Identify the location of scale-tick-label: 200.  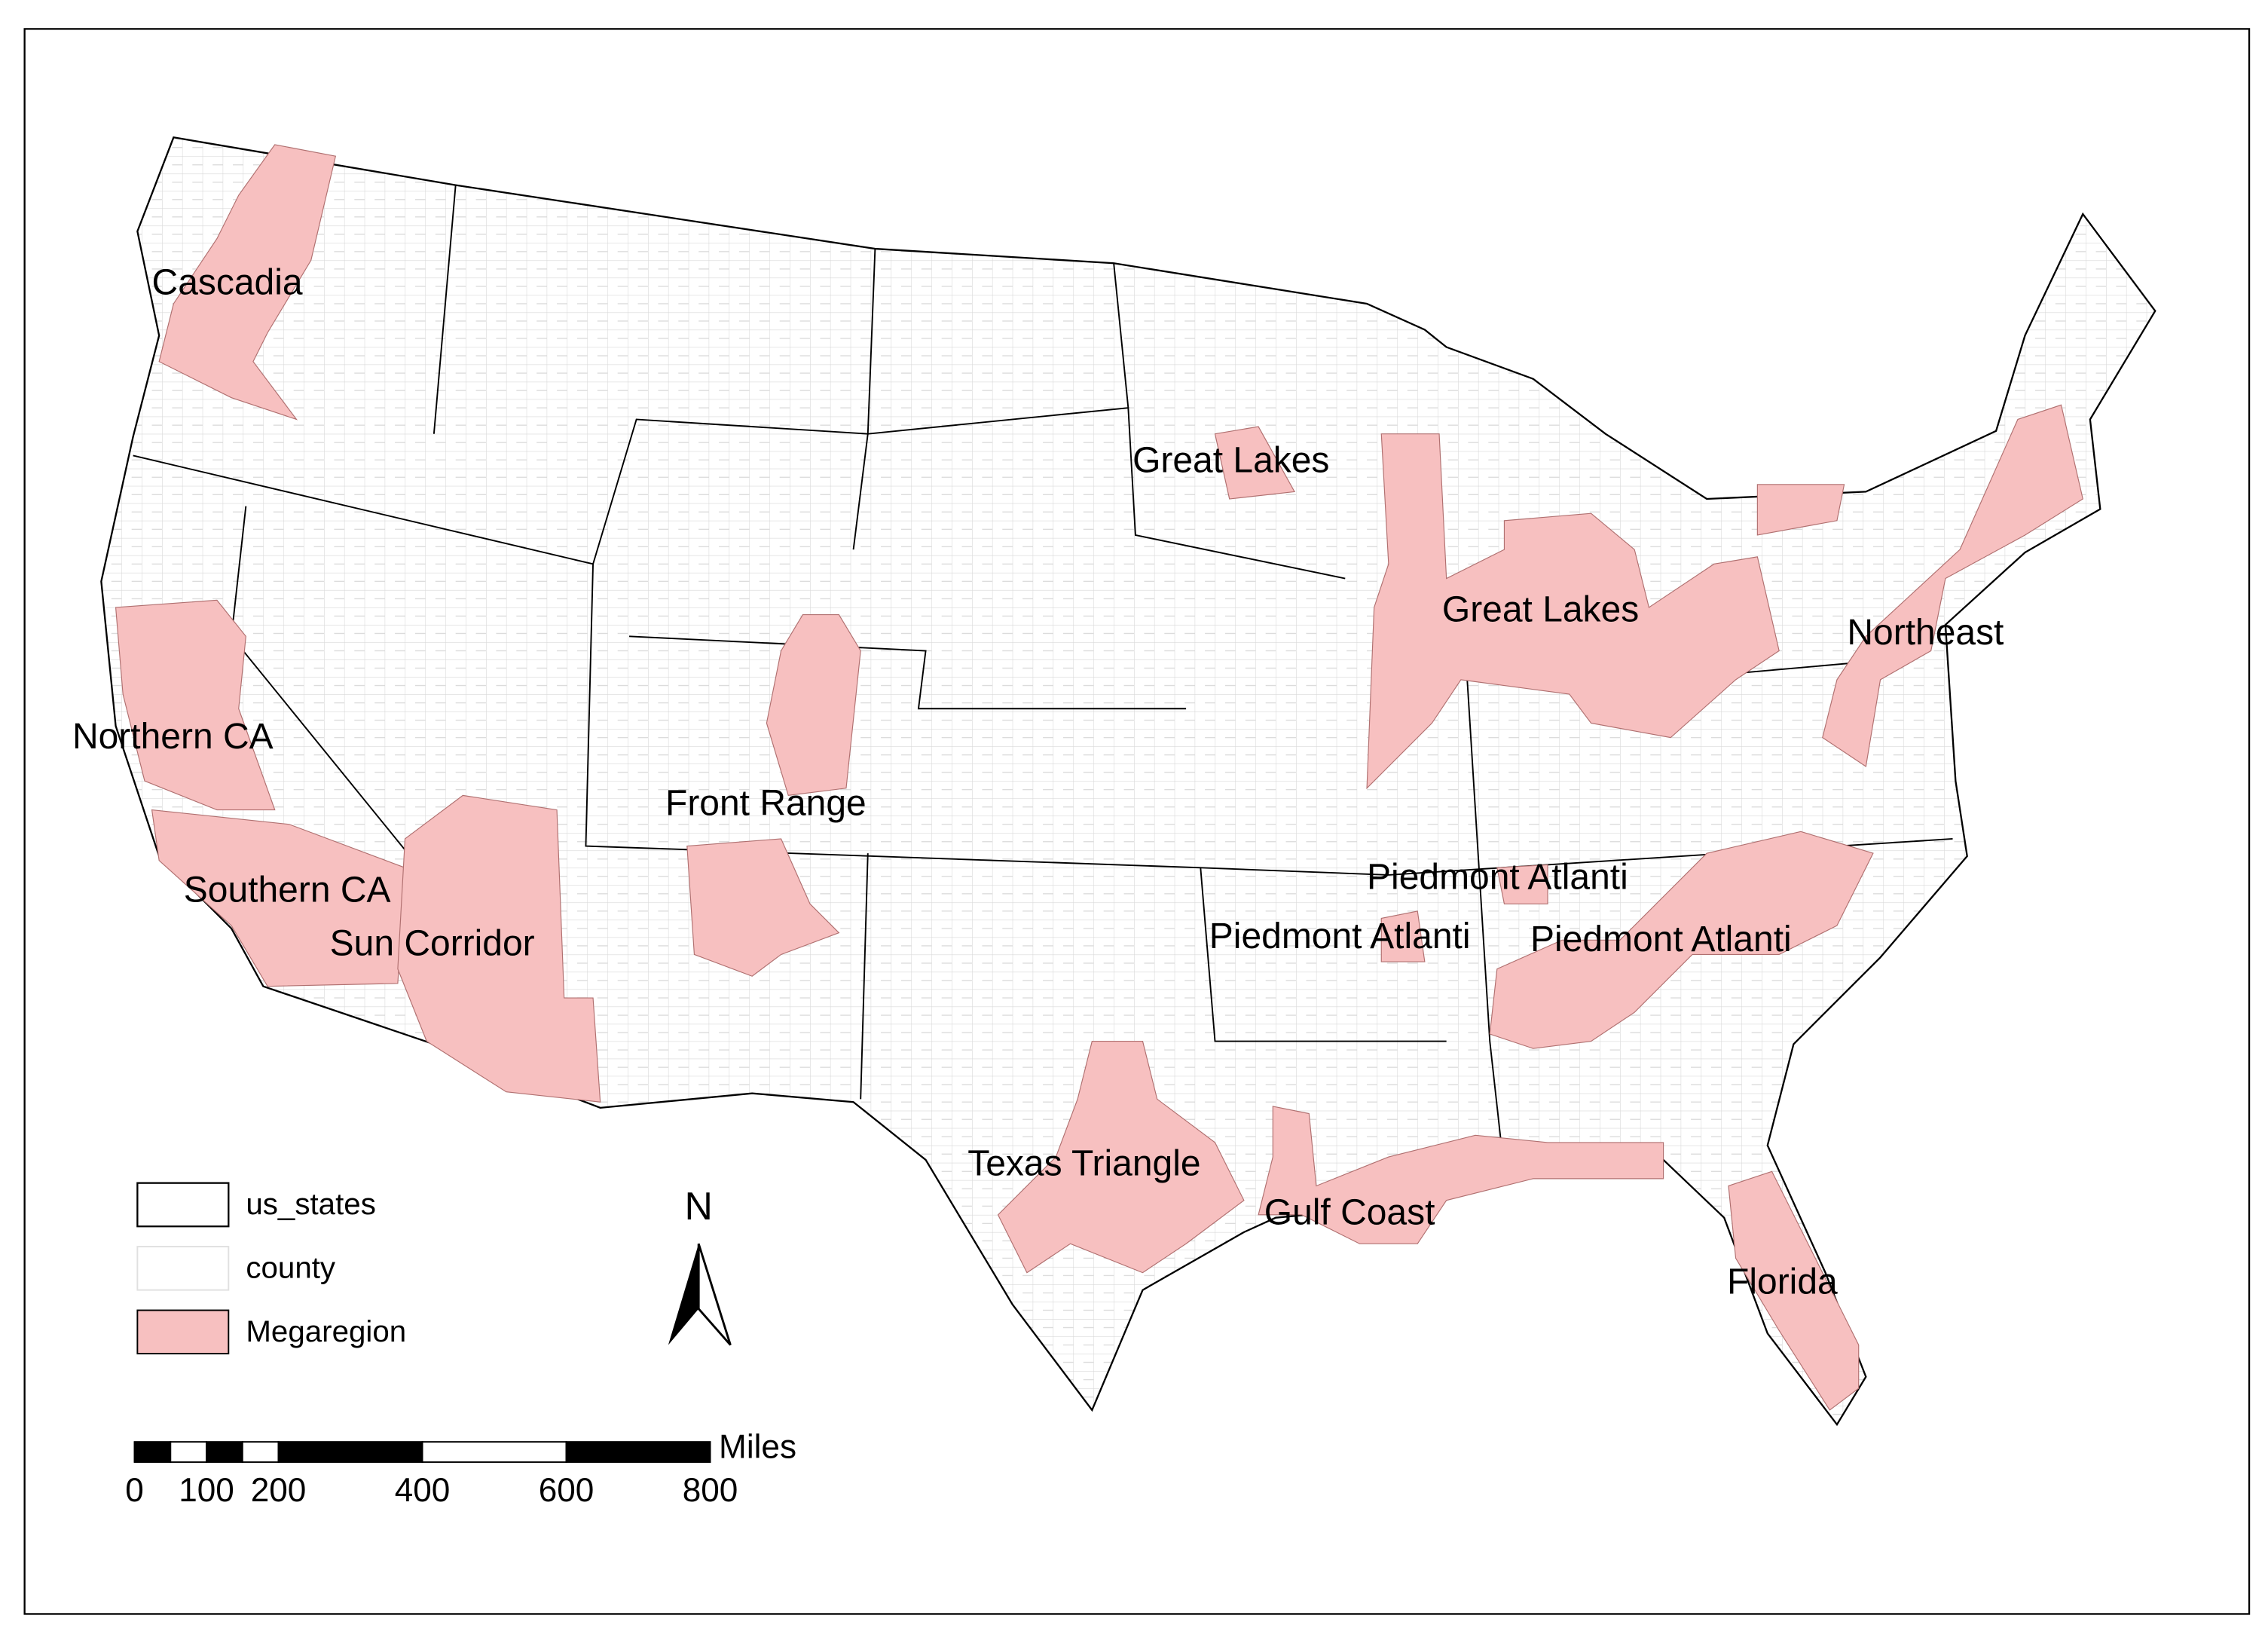
(279, 1490).